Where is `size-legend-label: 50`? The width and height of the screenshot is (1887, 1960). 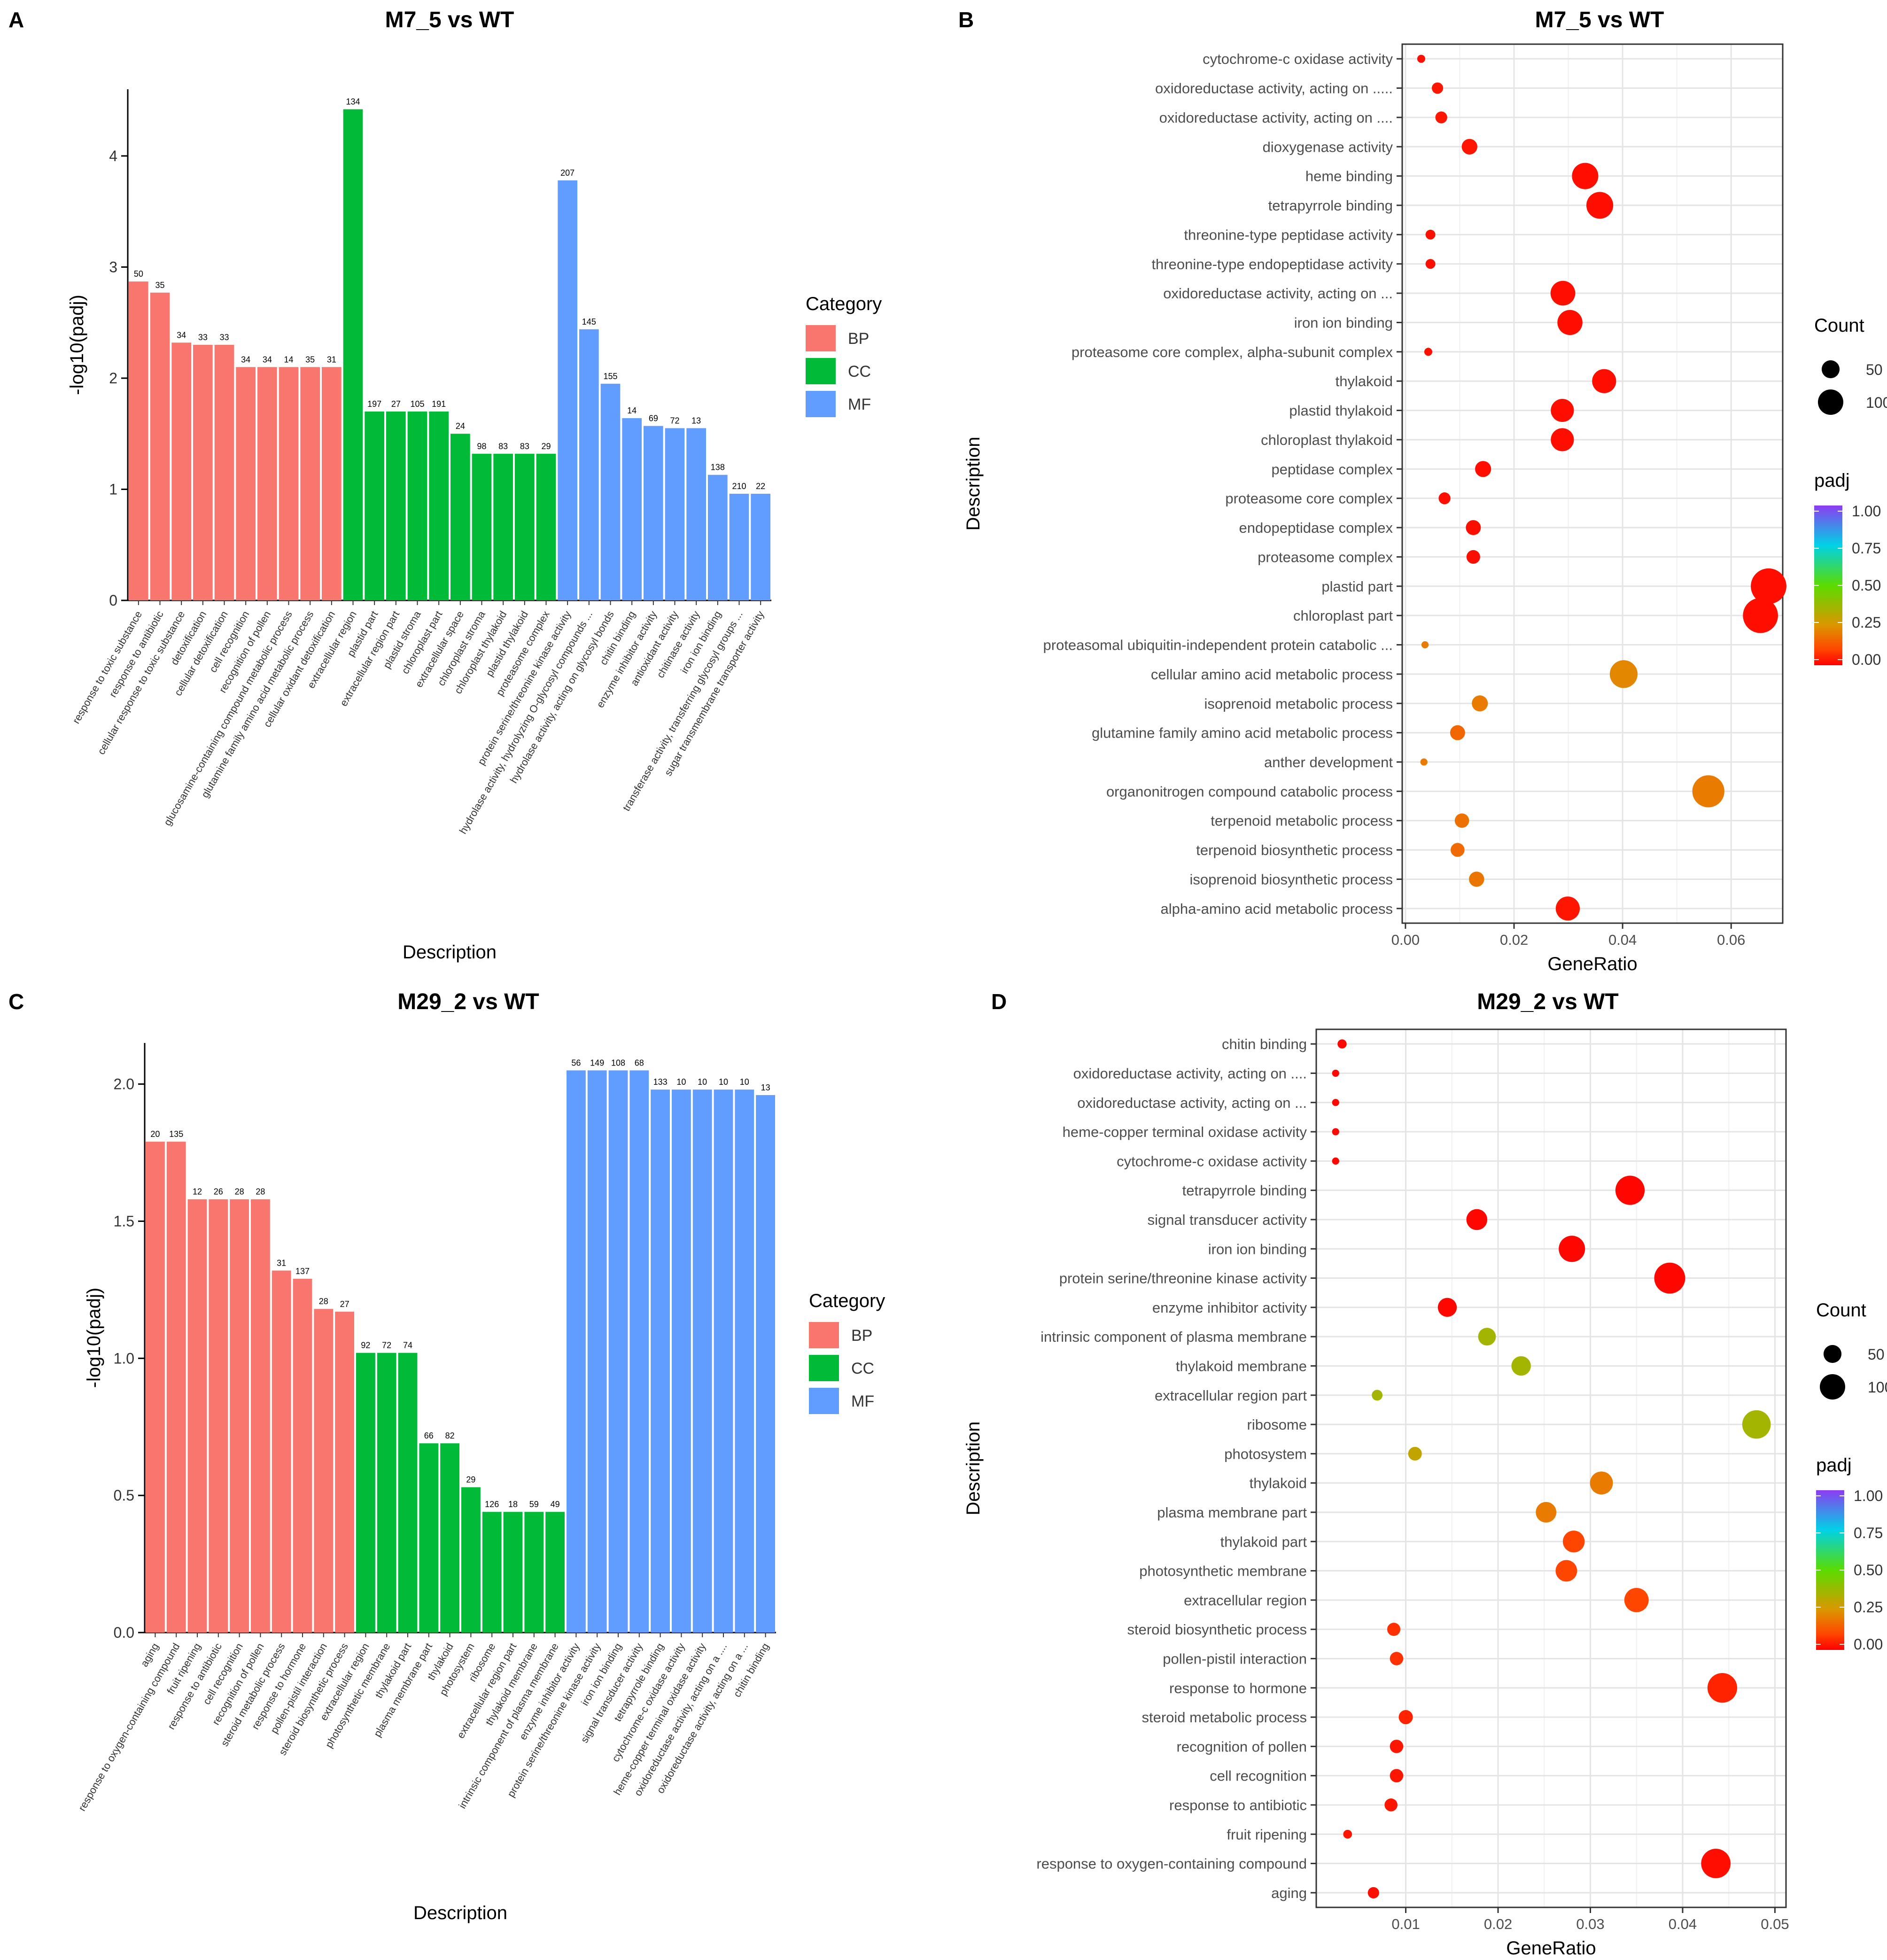 size-legend-label: 50 is located at coordinates (1876, 1354).